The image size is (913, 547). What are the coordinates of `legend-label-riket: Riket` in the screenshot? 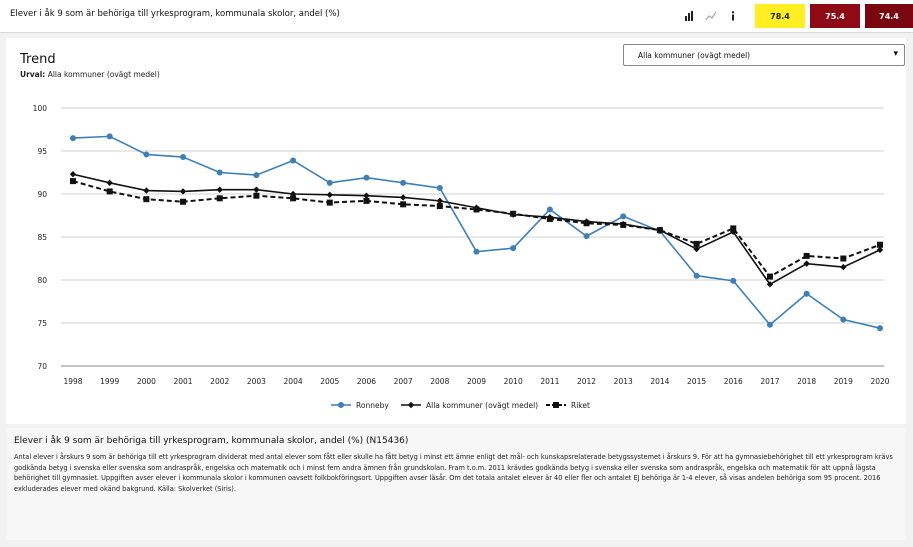 It's located at (580, 405).